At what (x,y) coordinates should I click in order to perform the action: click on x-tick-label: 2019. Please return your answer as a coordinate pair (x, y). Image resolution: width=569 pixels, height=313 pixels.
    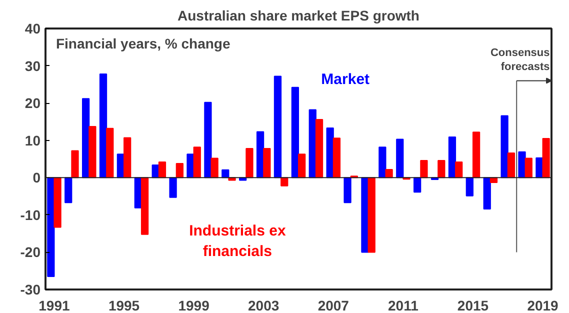
    Looking at the image, I should click on (543, 305).